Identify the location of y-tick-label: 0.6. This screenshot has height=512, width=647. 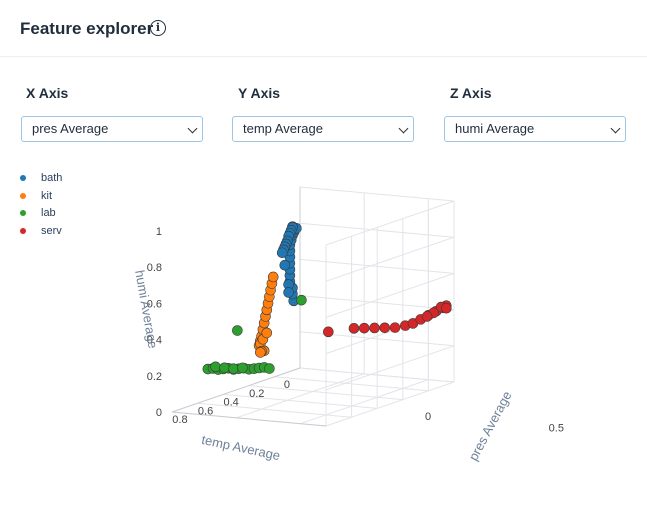
(205, 411).